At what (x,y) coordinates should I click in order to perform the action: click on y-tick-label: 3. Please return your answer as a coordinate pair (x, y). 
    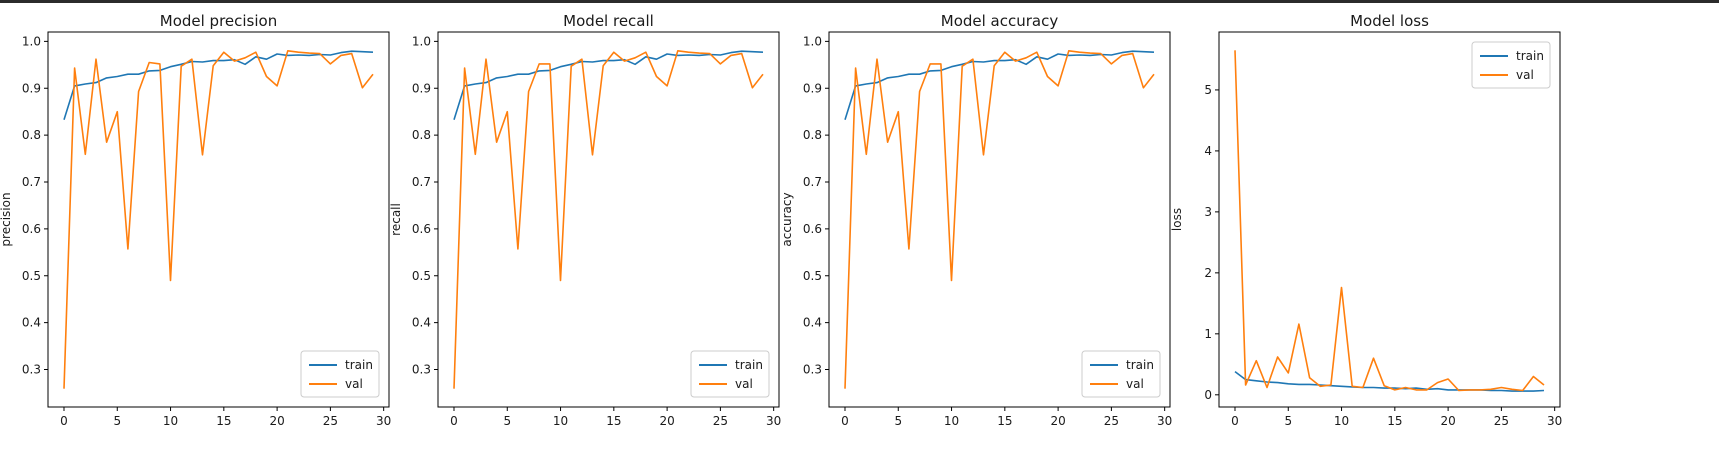
    Looking at the image, I should click on (1208, 212).